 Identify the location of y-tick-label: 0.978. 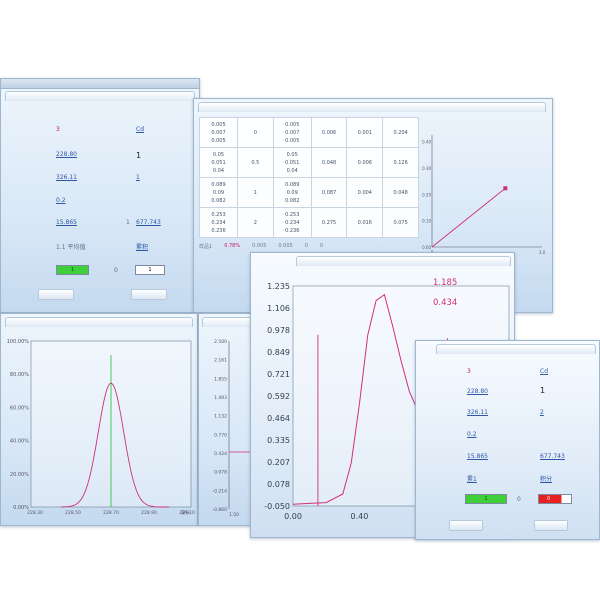
(278, 330).